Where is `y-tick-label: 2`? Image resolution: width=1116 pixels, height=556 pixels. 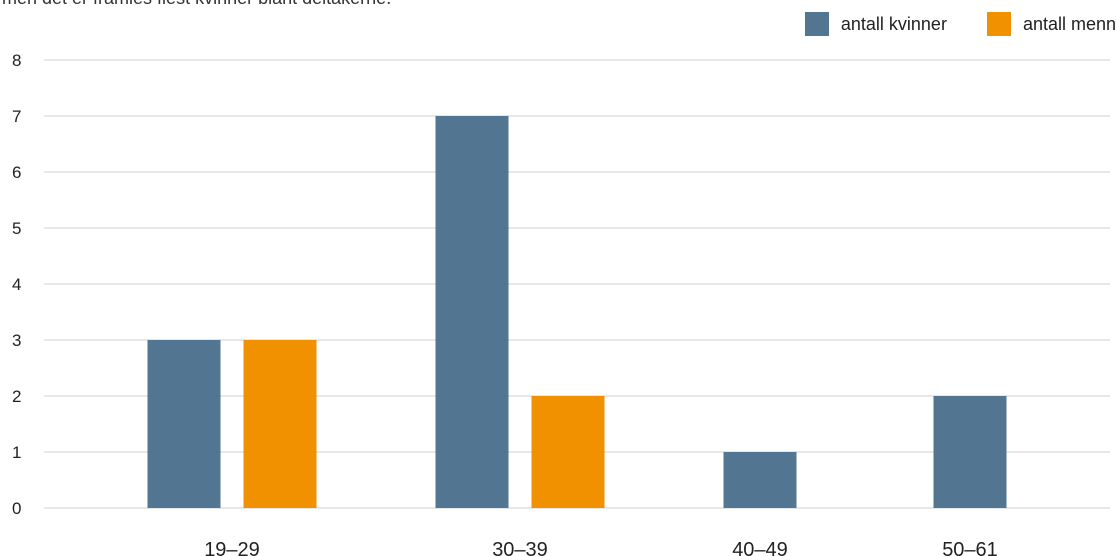 y-tick-label: 2 is located at coordinates (16, 396).